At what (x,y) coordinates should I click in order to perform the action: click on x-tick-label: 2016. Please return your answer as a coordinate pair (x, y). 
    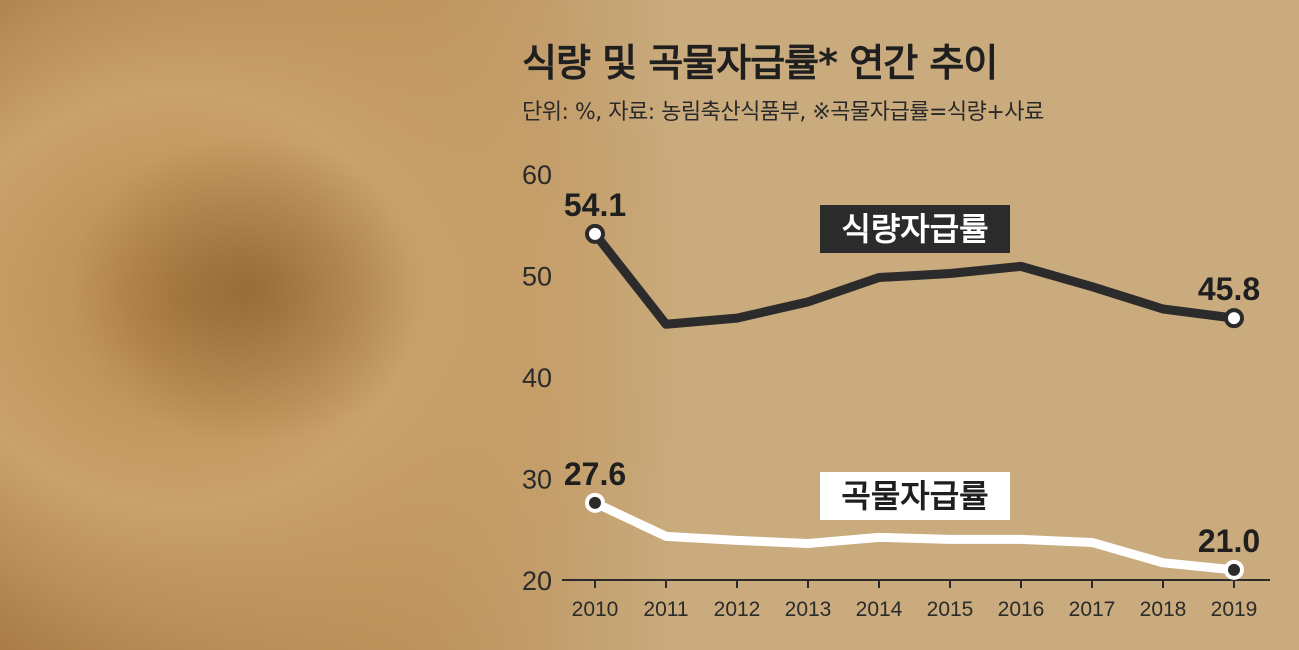
    Looking at the image, I should click on (1021, 609).